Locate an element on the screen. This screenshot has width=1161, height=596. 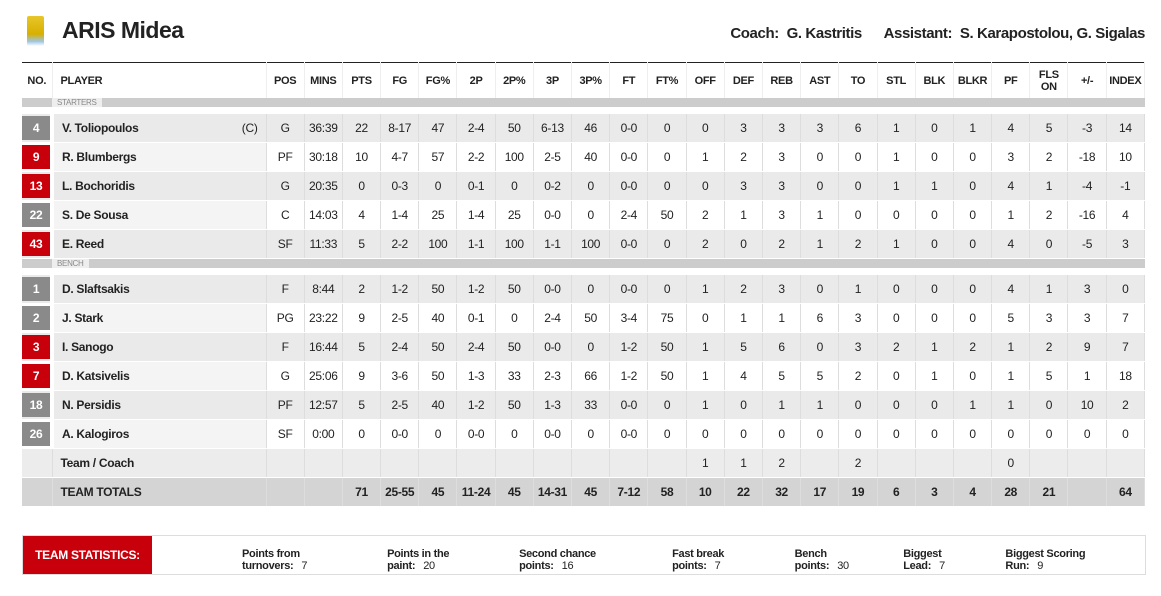
column-header: TO is located at coordinates (858, 80).